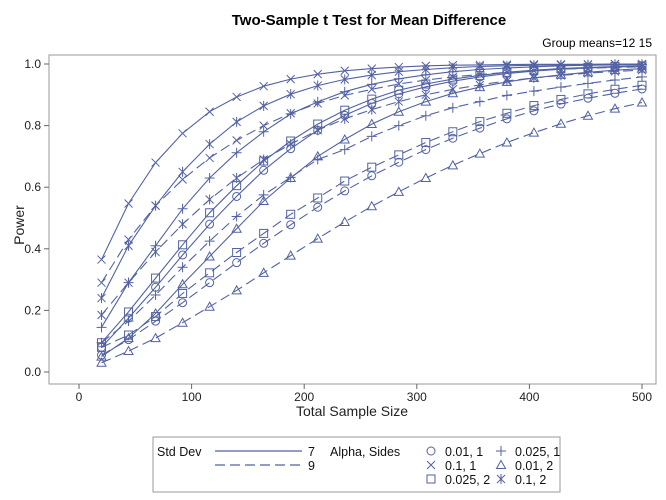 Image resolution: width=666 pixels, height=500 pixels. Describe the element at coordinates (32, 249) in the screenshot. I see `y-tick-label: 0.4` at that location.